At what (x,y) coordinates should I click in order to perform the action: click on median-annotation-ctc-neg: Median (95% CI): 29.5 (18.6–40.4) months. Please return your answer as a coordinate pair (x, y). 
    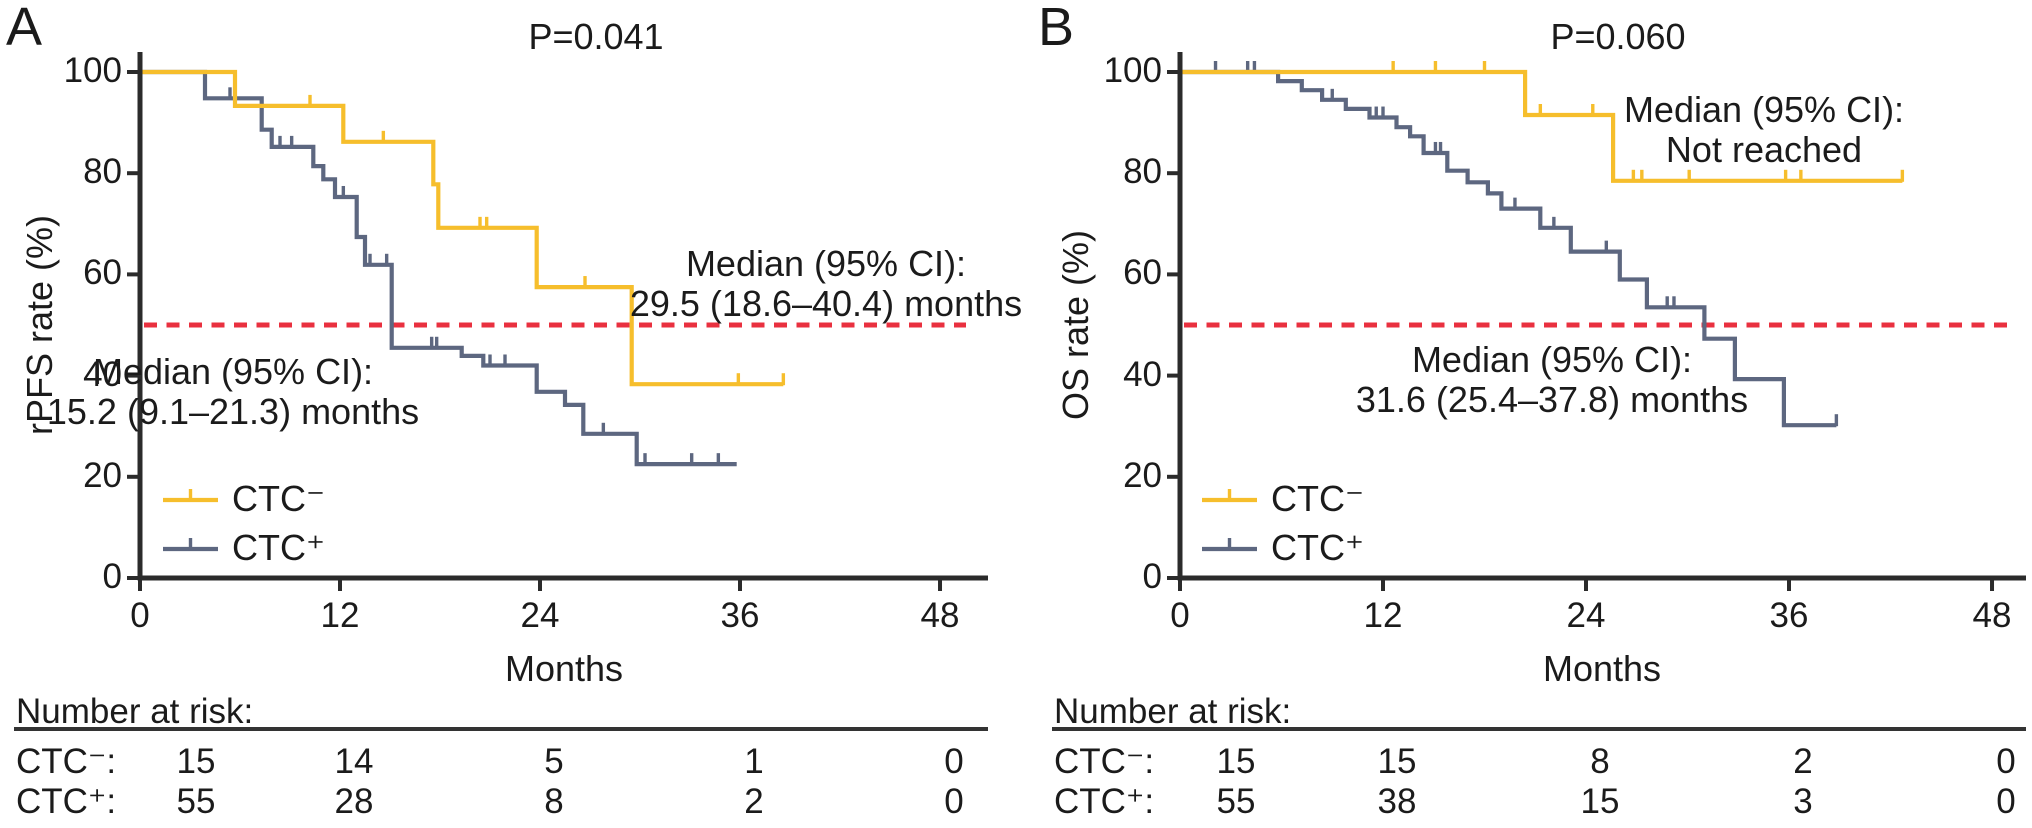
    Looking at the image, I should click on (826, 284).